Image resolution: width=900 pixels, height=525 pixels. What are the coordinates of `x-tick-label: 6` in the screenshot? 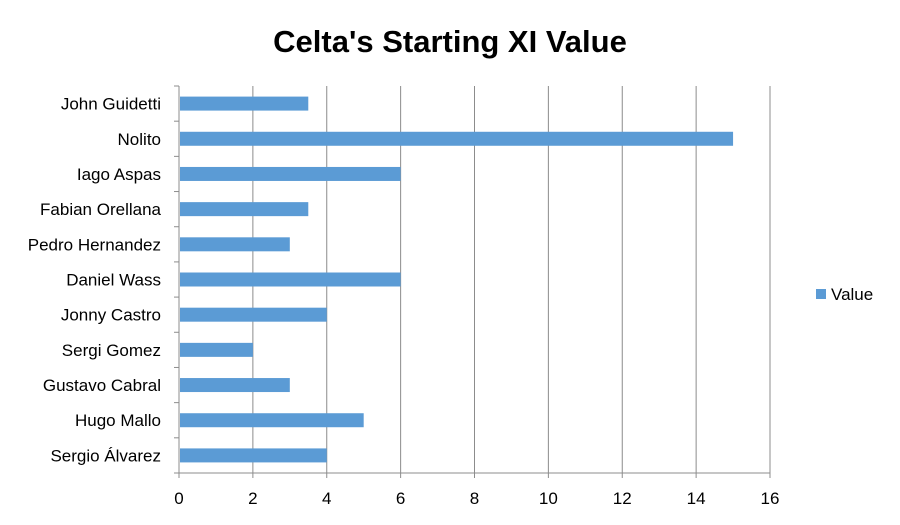 It's located at (400, 498).